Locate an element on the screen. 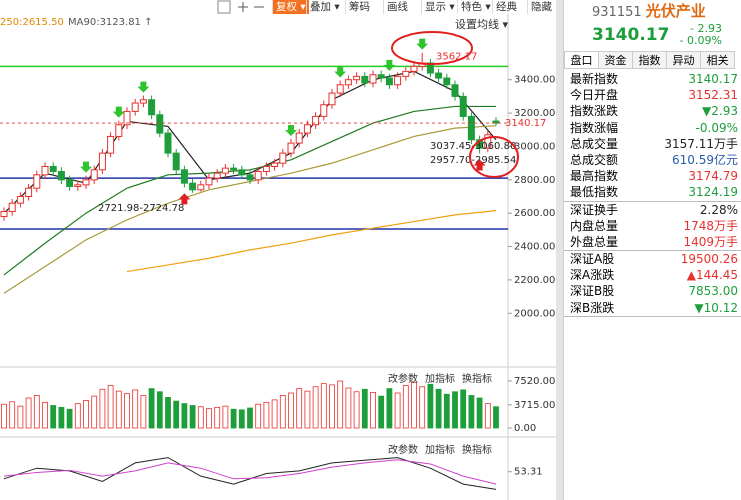 This screenshot has width=741, height=500. scrollbar is located at coordinates (559, 250).